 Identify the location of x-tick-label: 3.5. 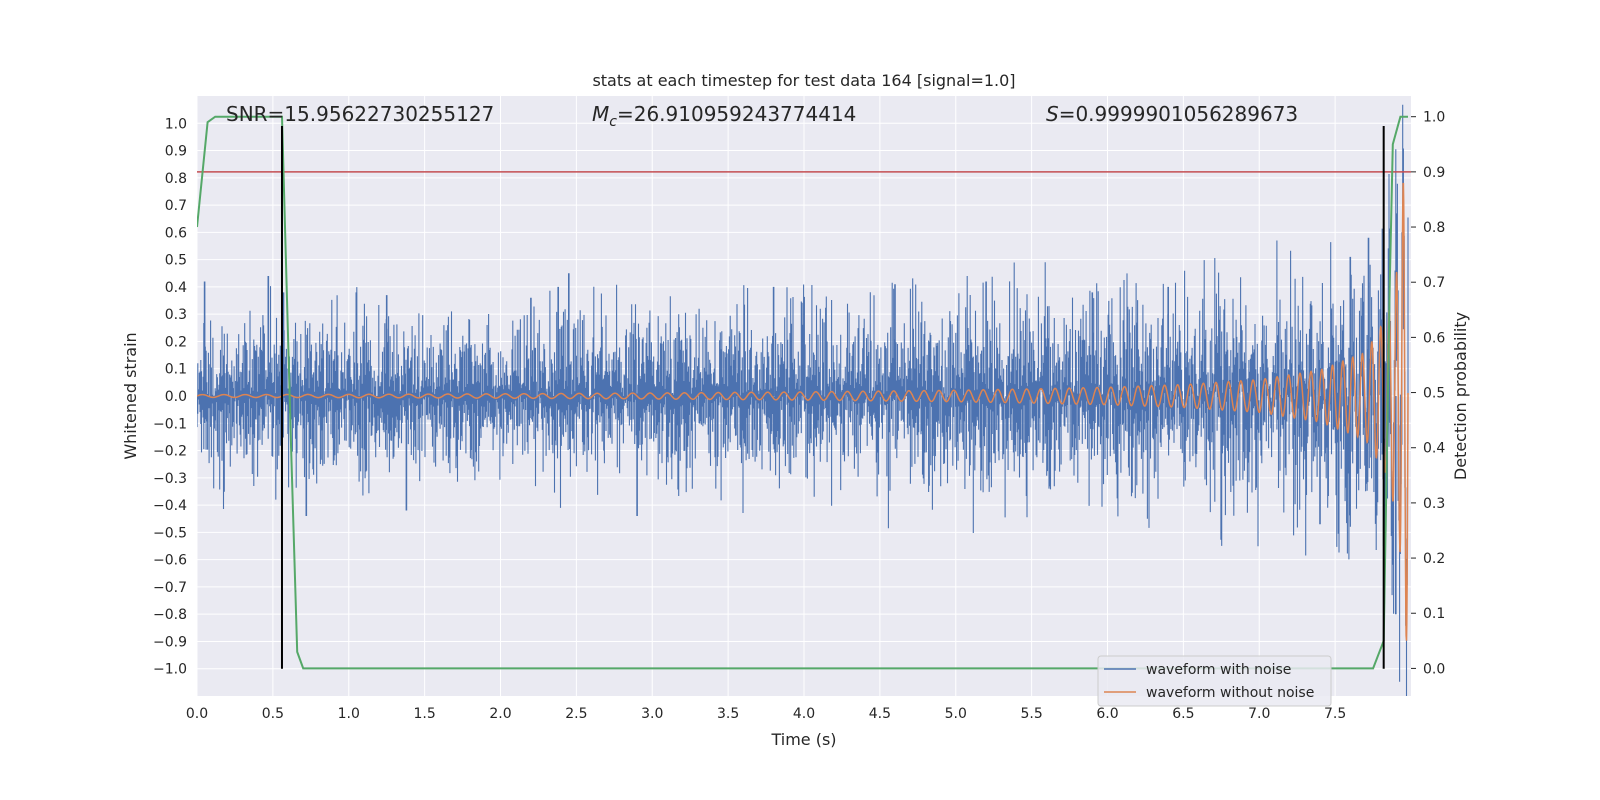
(728, 714).